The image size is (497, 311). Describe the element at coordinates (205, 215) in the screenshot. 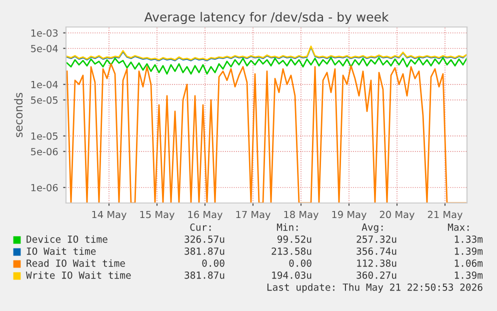

I see `x-tick-label: 16 May` at that location.